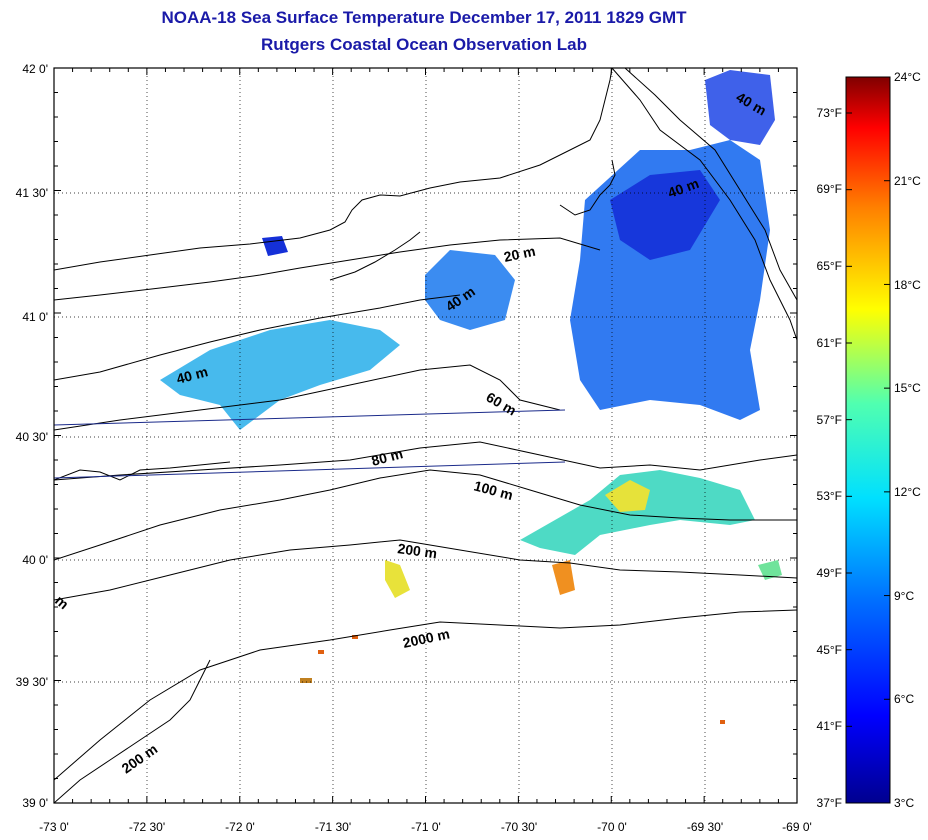 This screenshot has height=840, width=928. Describe the element at coordinates (907, 388) in the screenshot. I see `colorbar-c-label: 15°C` at that location.